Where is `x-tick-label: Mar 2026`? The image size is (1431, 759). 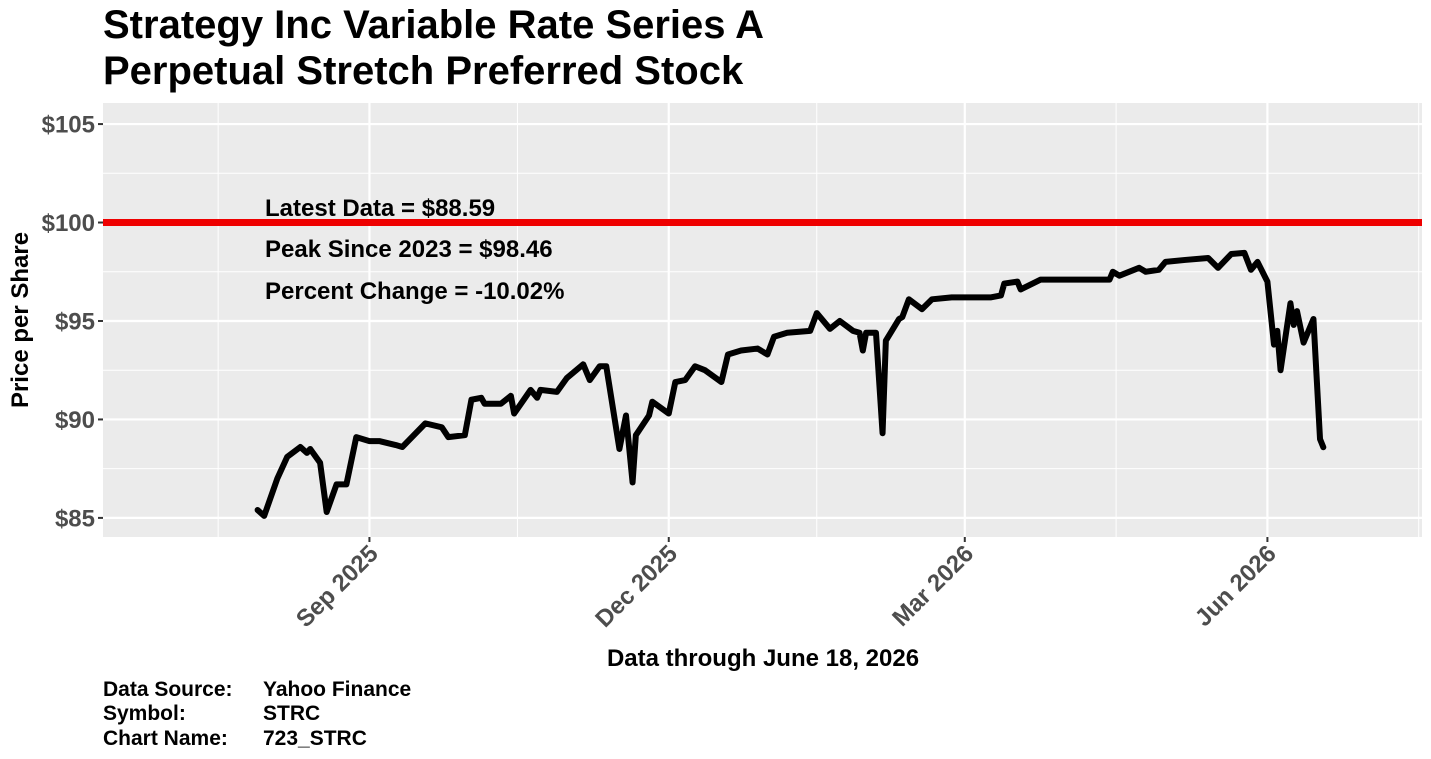 x-tick-label: Mar 2026 is located at coordinates (933, 586).